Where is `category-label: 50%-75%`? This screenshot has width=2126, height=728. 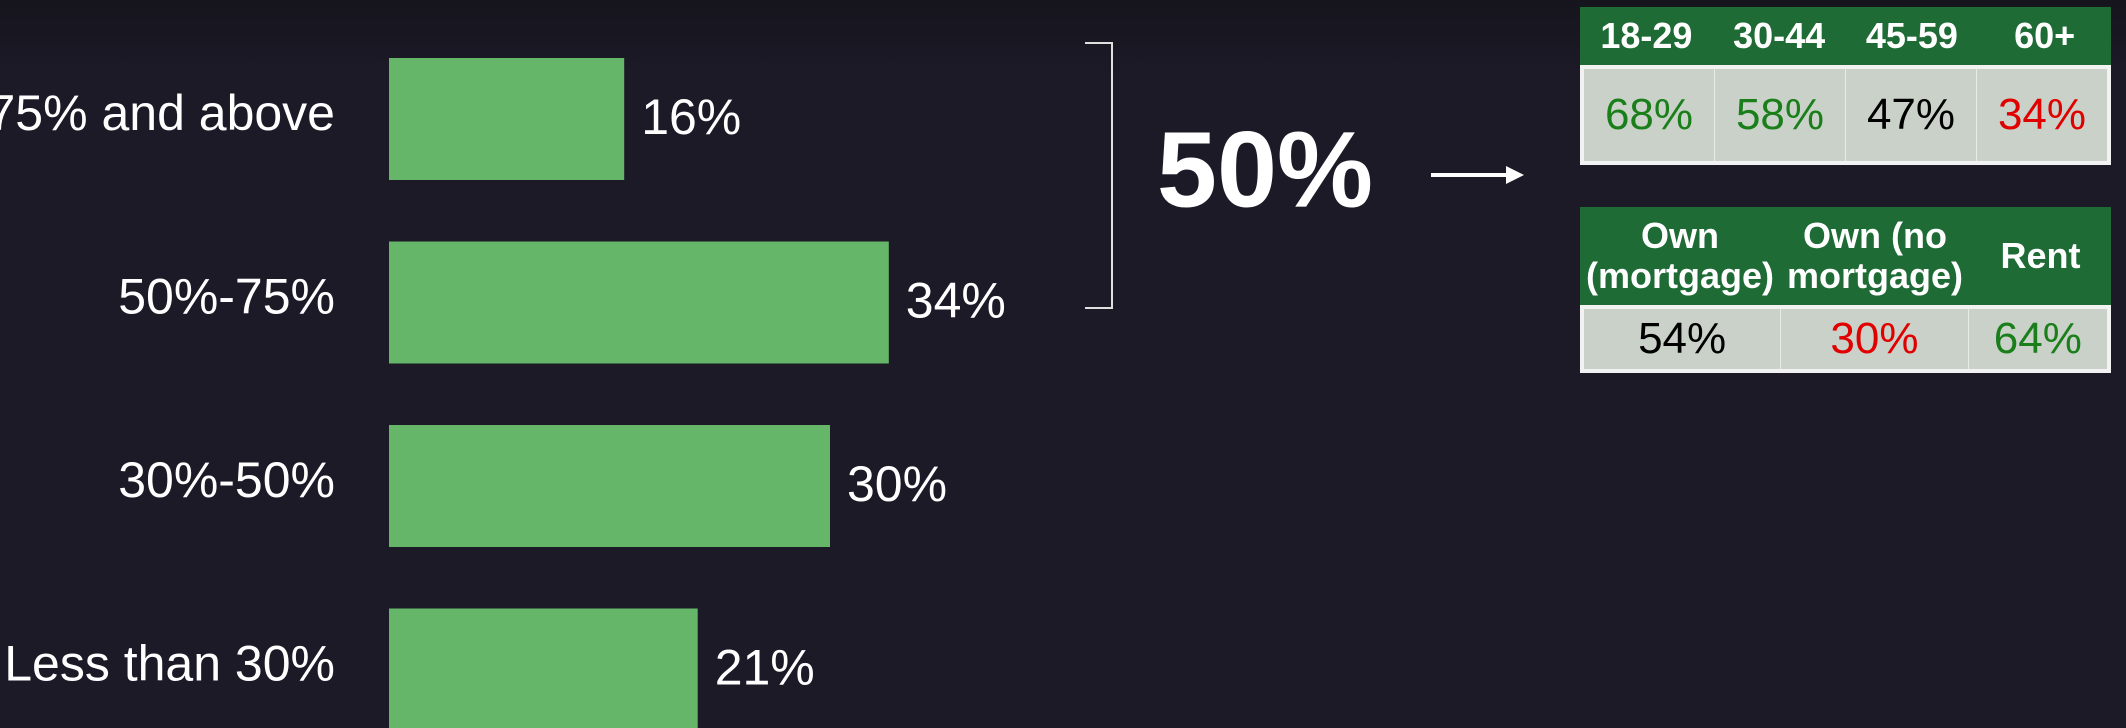 category-label: 50%-75% is located at coordinates (226, 297).